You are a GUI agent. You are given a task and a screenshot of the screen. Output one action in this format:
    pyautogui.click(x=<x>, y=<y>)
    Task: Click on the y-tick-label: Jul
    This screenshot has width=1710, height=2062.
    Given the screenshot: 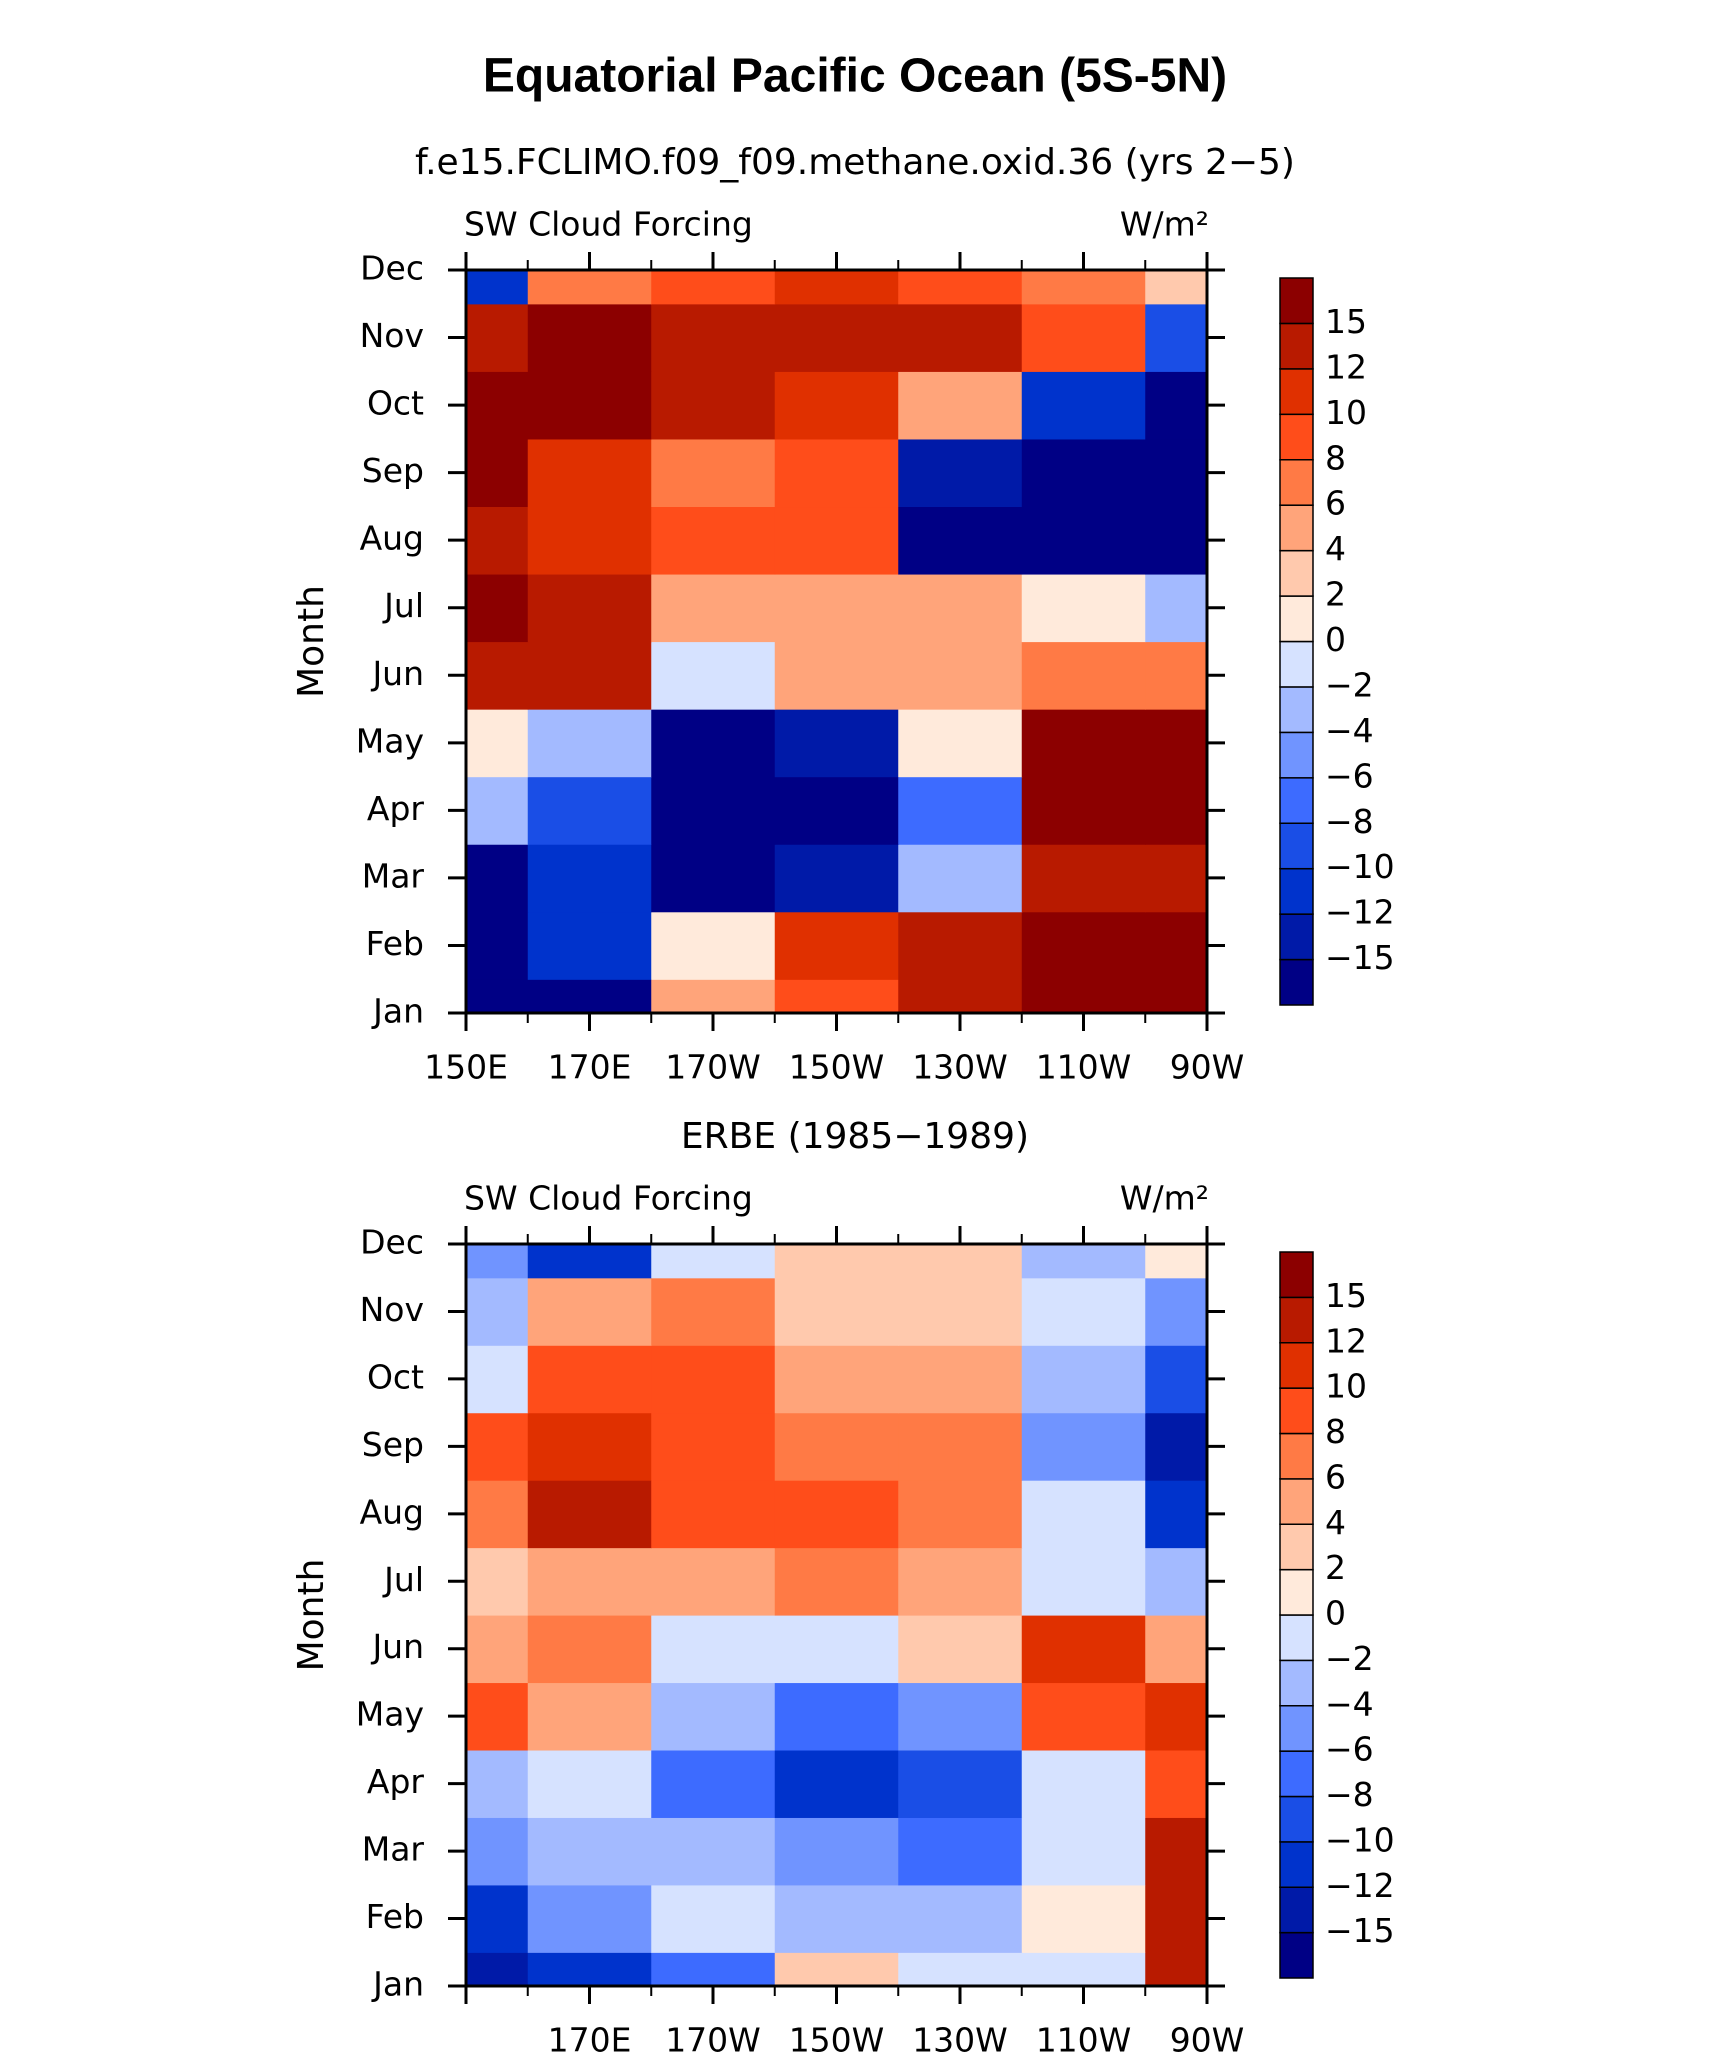 What is the action you would take?
    pyautogui.click(x=403, y=1579)
    